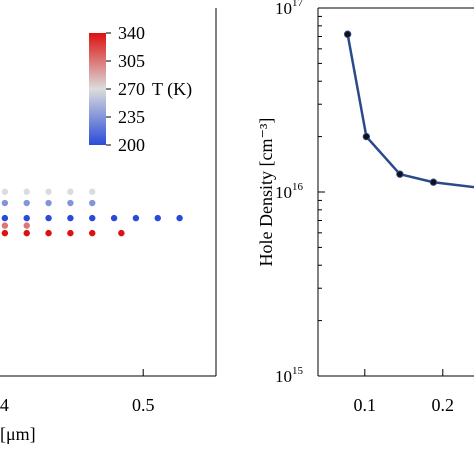  What do you see at coordinates (298, 187) in the screenshot?
I see `right-y-tick-exponent: 16` at bounding box center [298, 187].